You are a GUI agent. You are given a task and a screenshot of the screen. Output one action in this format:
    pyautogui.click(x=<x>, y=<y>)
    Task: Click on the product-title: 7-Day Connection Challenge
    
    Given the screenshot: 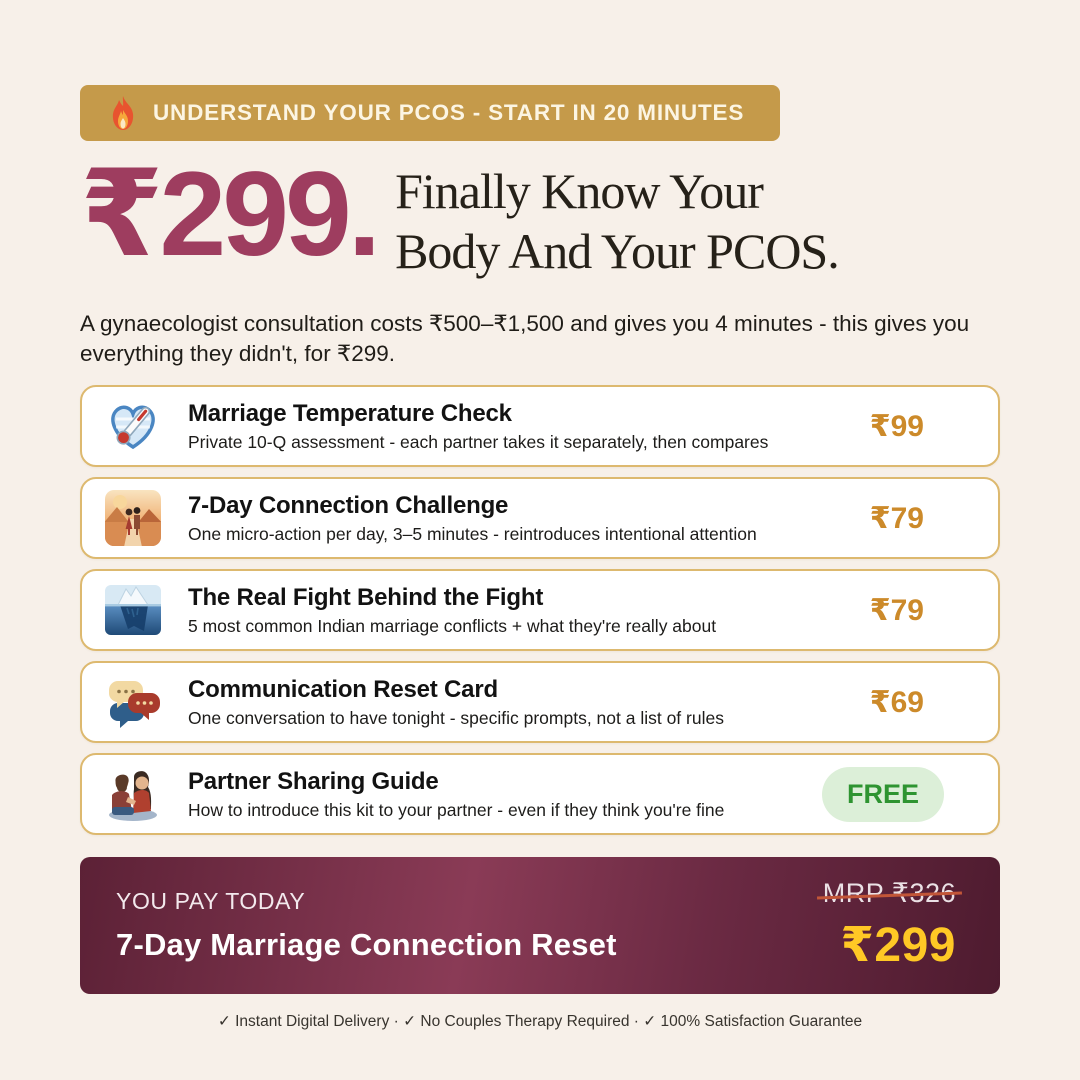 What is the action you would take?
    pyautogui.click(x=348, y=505)
    